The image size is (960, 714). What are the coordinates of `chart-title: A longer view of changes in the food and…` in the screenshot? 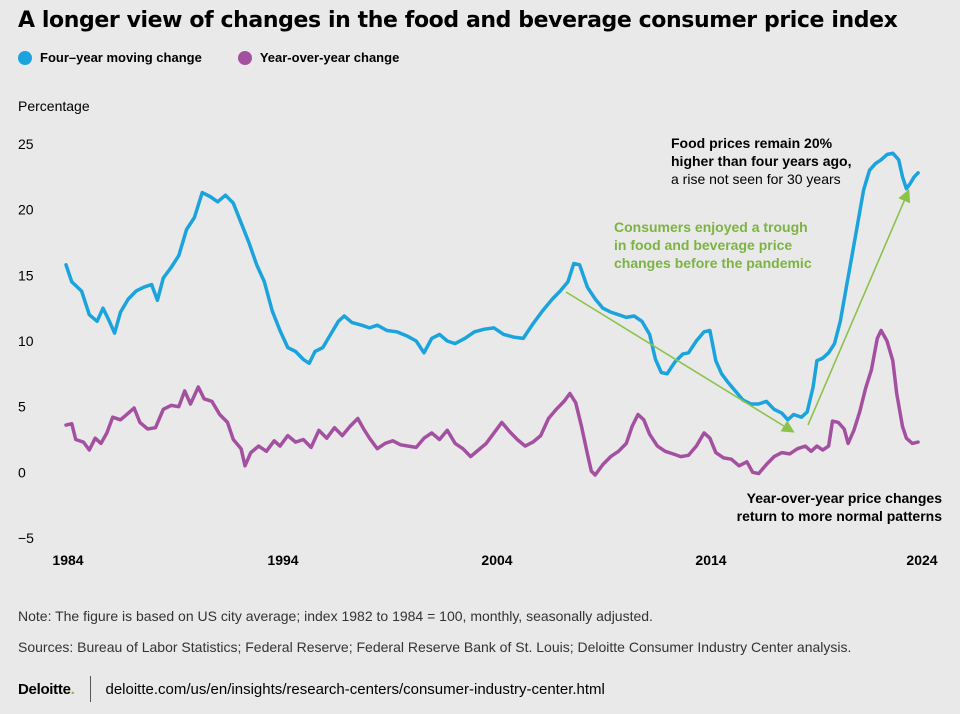 It's located at (458, 20).